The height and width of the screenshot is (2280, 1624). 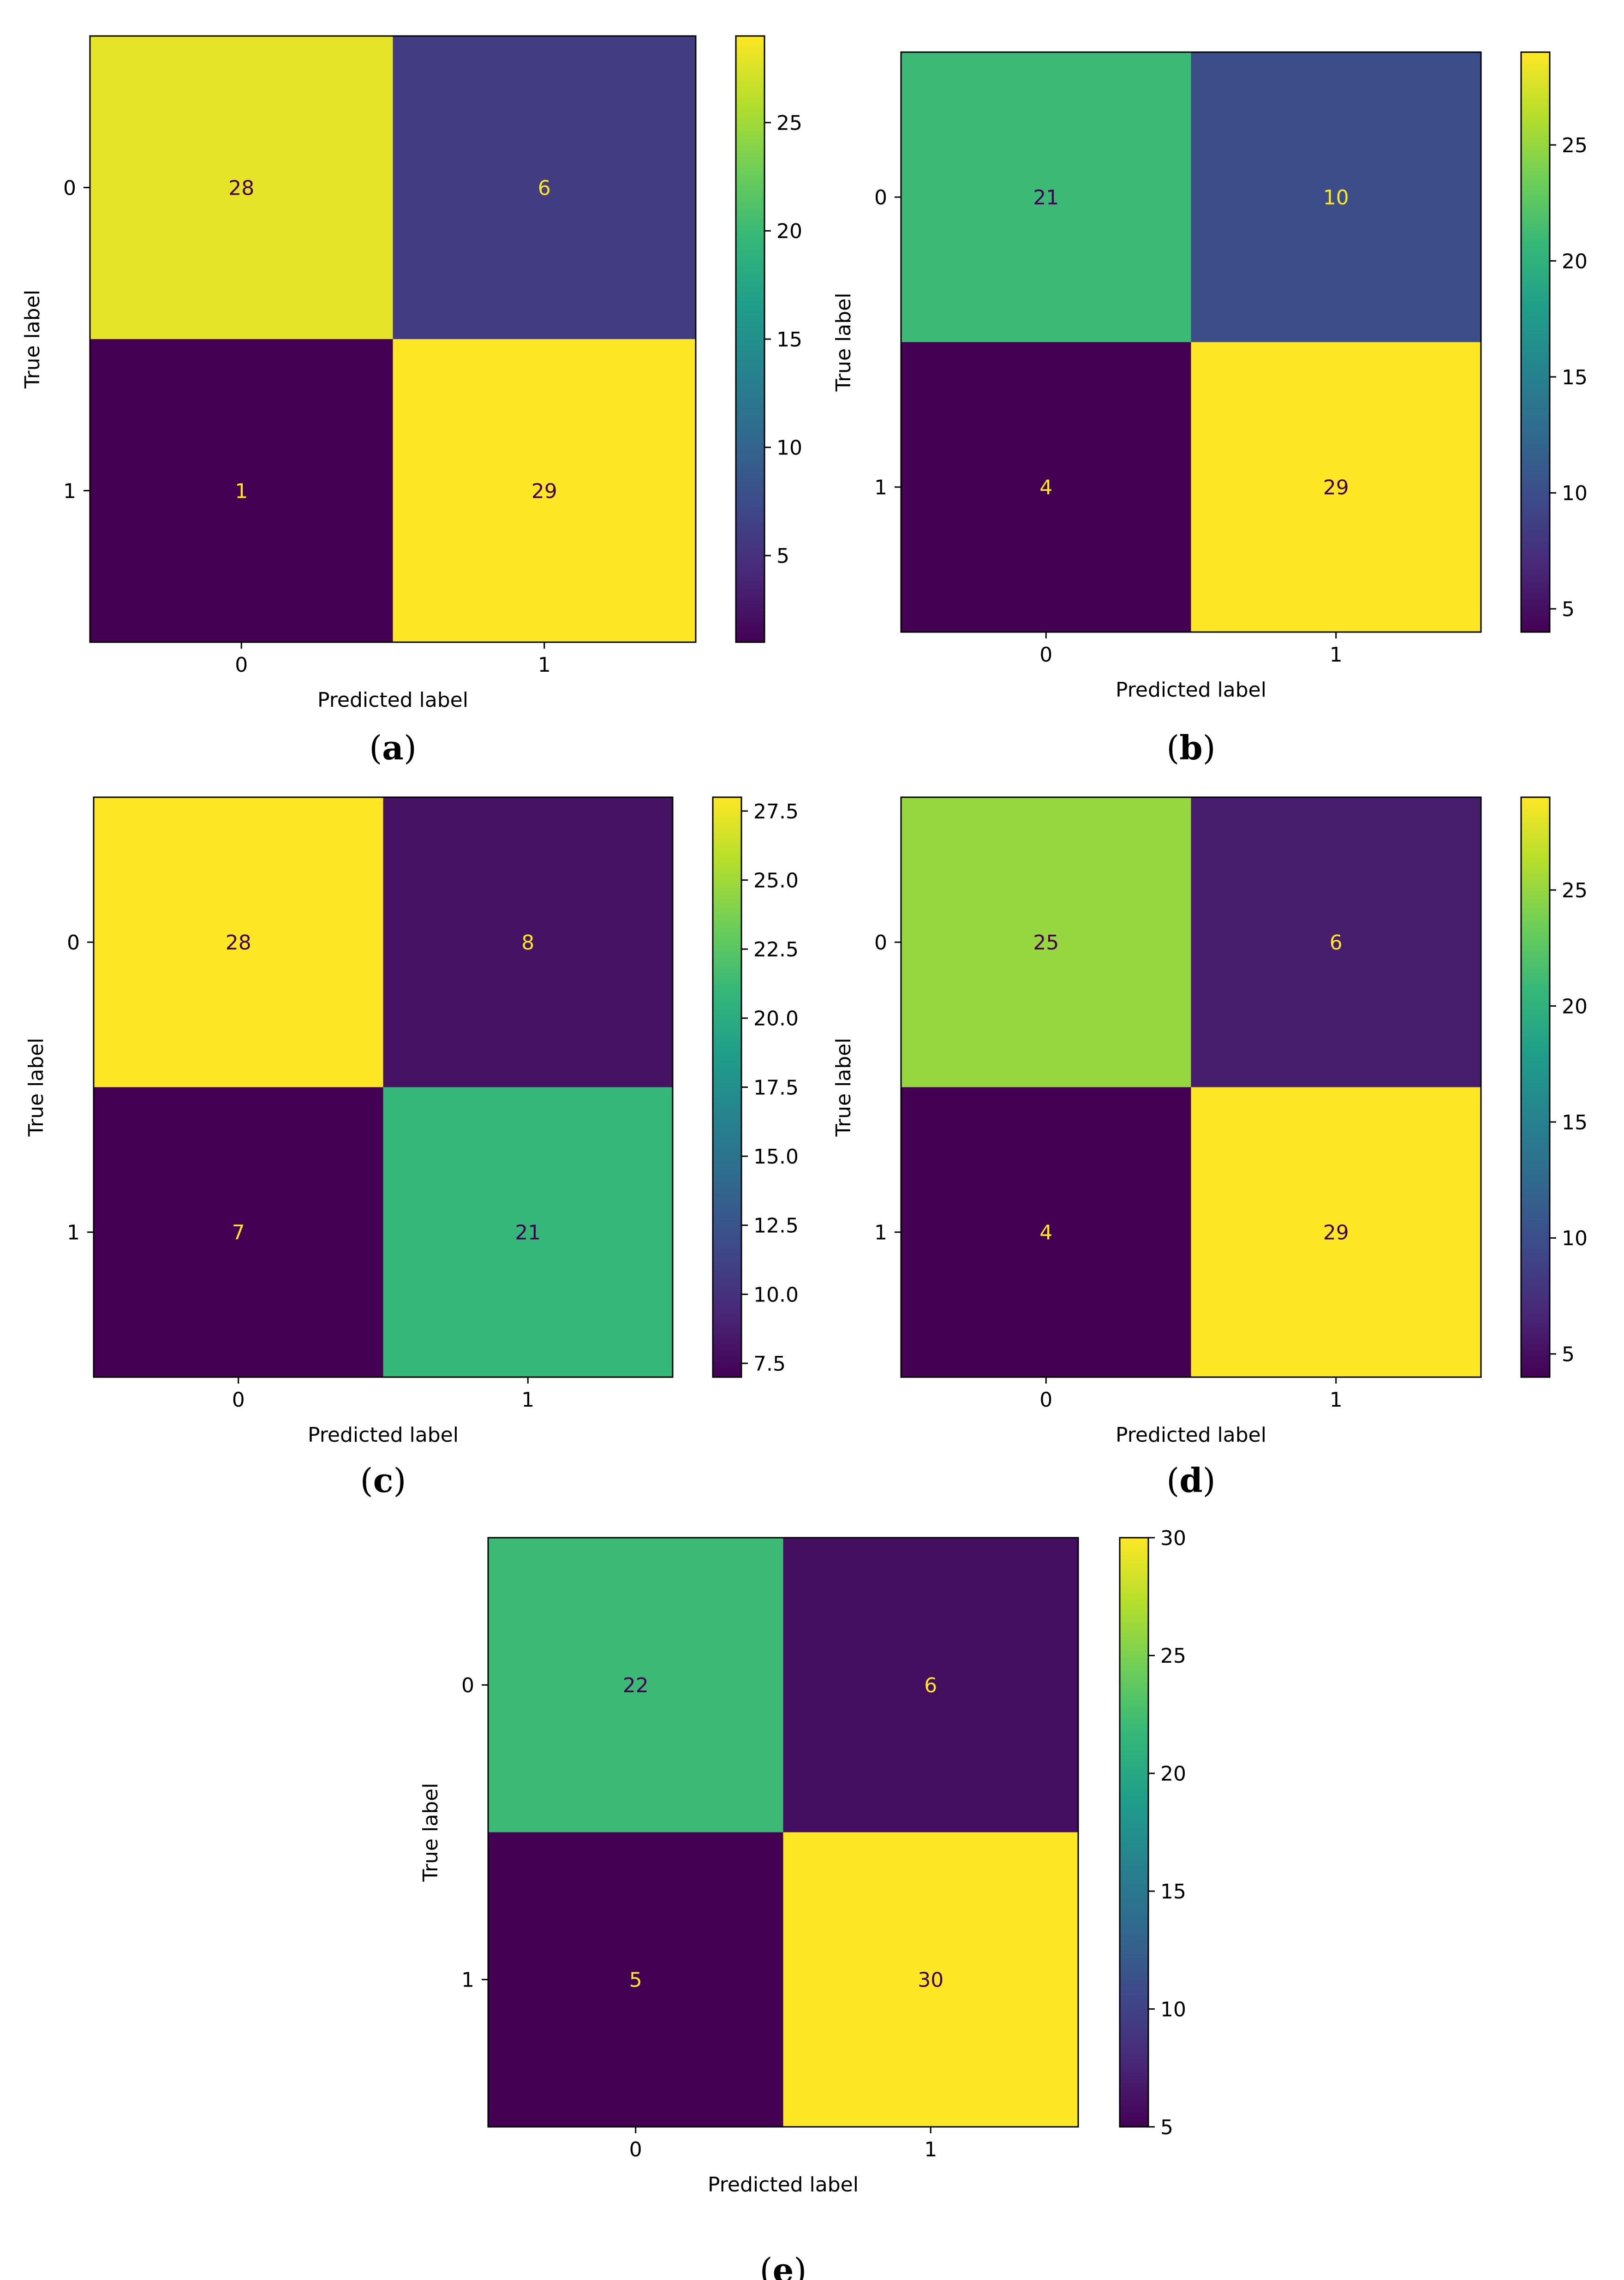 What do you see at coordinates (776, 949) in the screenshot?
I see `colorbar-tick-label: 22.5` at bounding box center [776, 949].